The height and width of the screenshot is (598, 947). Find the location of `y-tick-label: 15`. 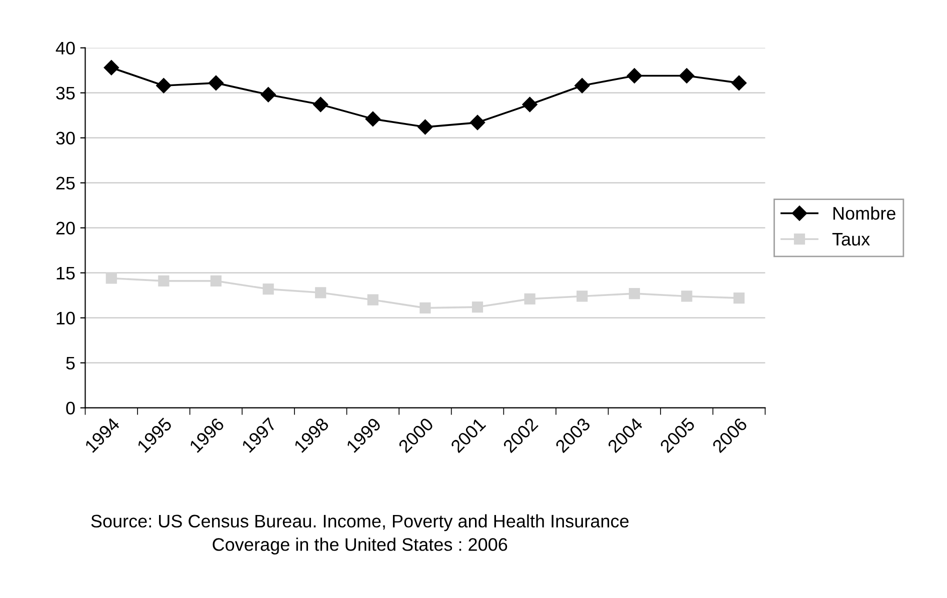

y-tick-label: 15 is located at coordinates (65, 273).